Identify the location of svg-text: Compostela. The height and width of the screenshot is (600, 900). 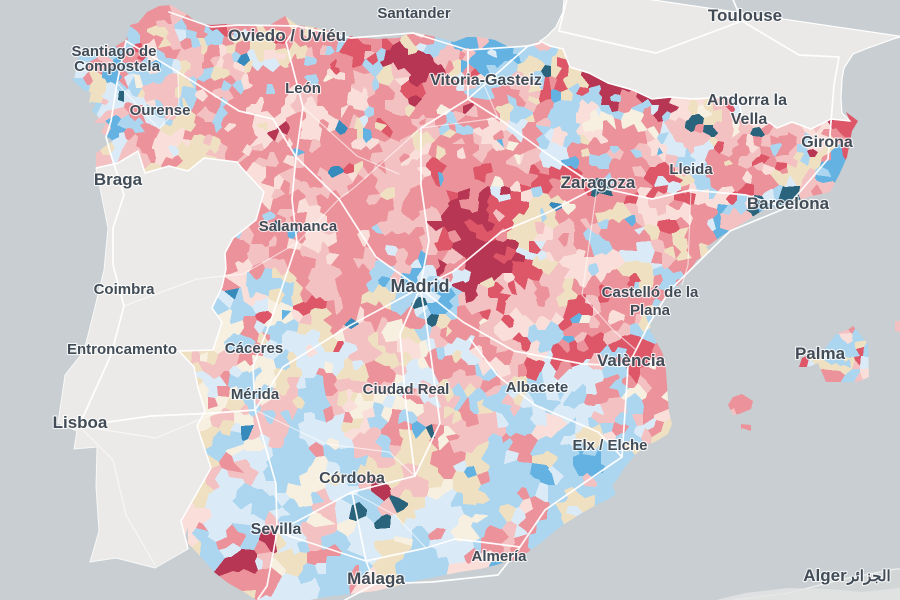
(117, 66).